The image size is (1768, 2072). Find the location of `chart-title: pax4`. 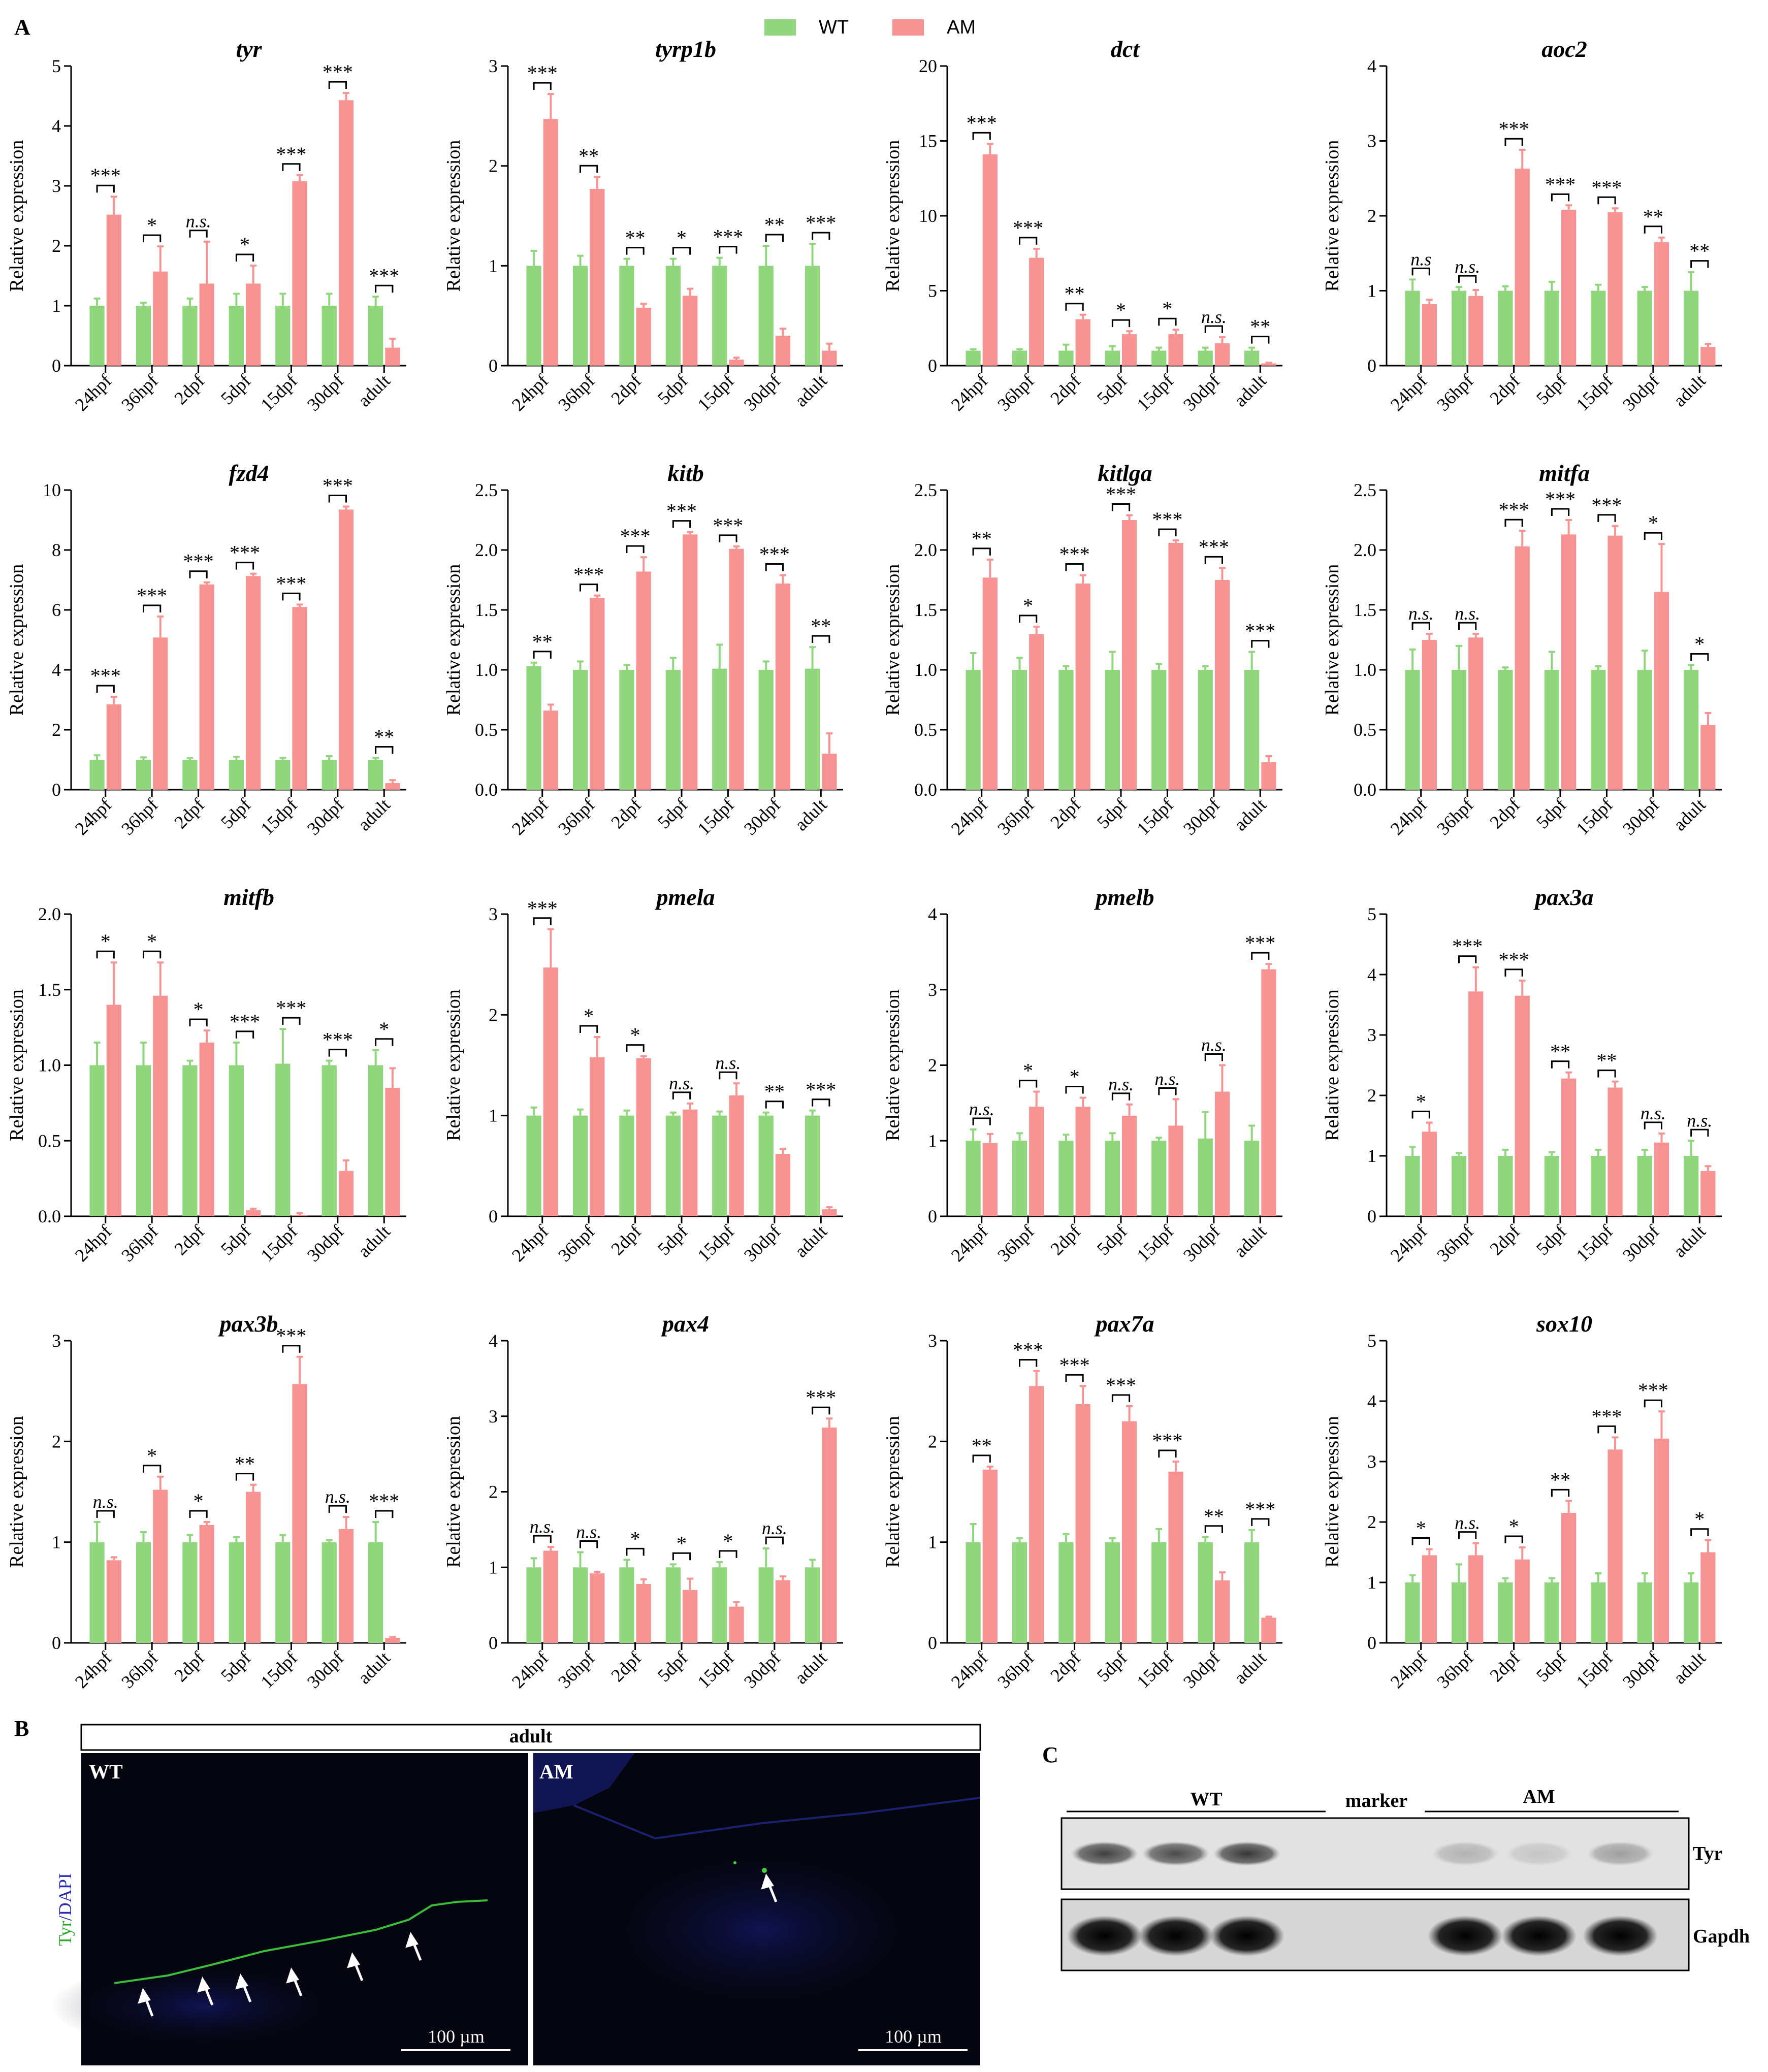

chart-title: pax4 is located at coordinates (684, 1324).